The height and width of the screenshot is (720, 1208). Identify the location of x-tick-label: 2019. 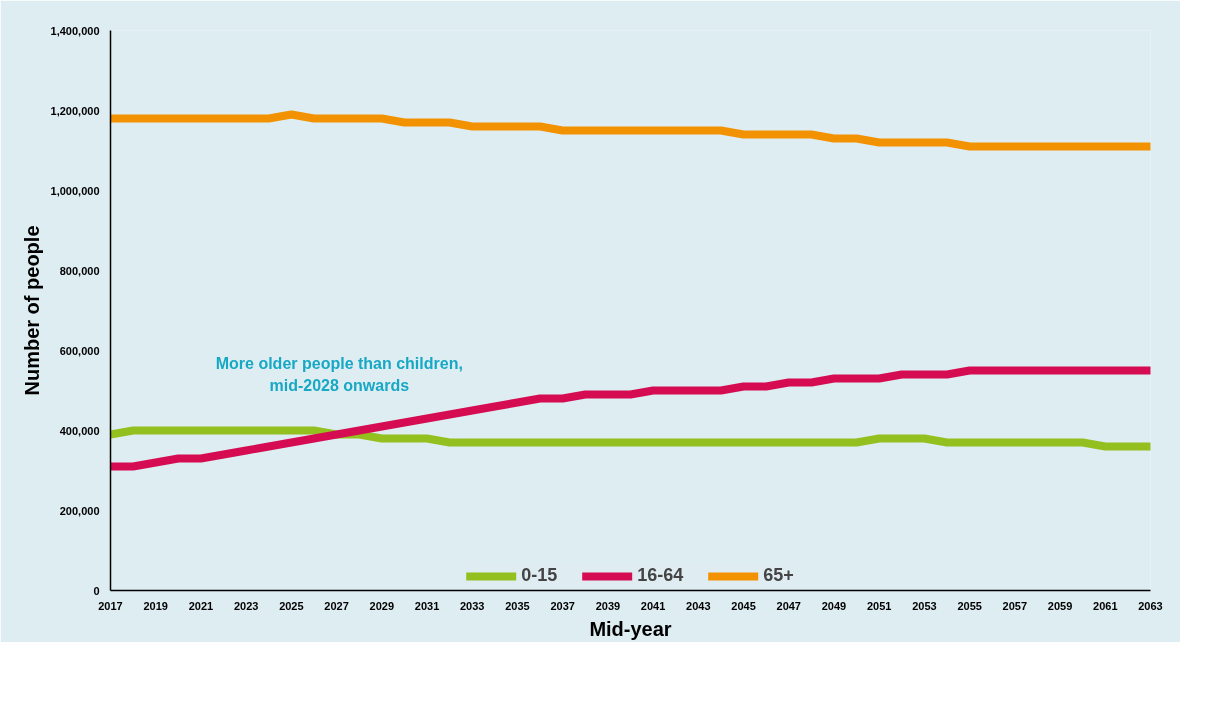
(155, 605).